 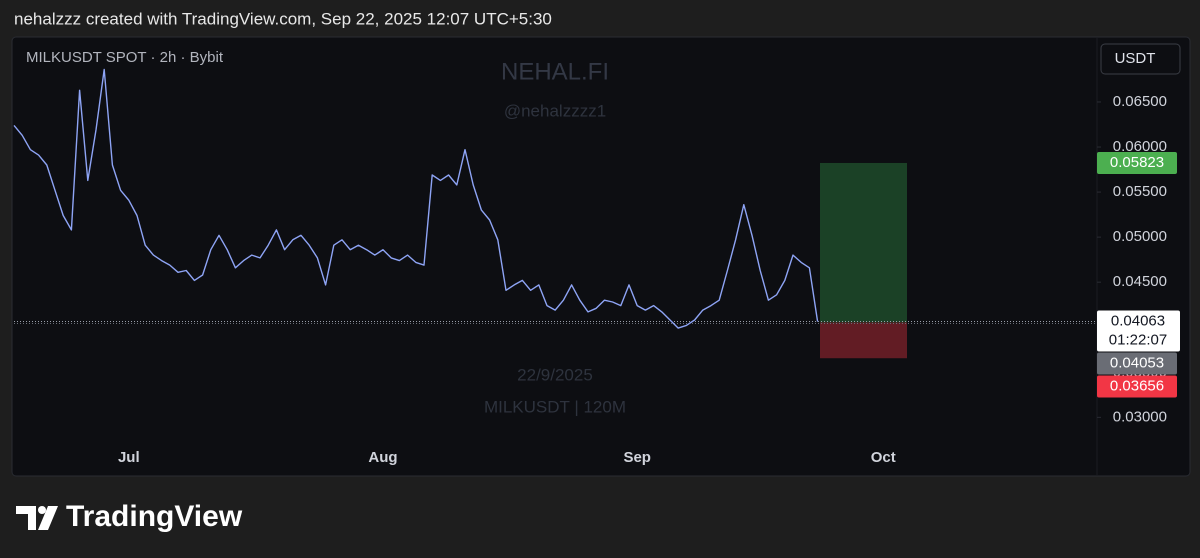 I want to click on currency-button, so click(x=1140, y=59).